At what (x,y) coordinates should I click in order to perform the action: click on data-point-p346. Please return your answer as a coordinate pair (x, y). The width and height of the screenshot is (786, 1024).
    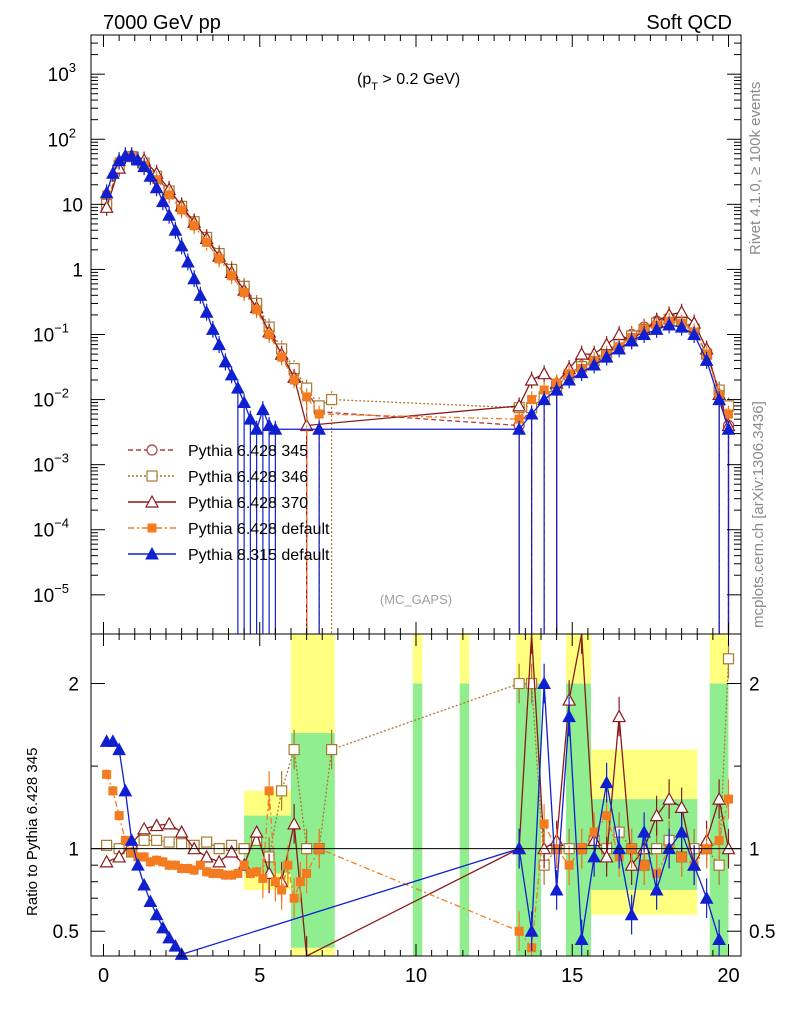
    Looking at the image, I should click on (332, 399).